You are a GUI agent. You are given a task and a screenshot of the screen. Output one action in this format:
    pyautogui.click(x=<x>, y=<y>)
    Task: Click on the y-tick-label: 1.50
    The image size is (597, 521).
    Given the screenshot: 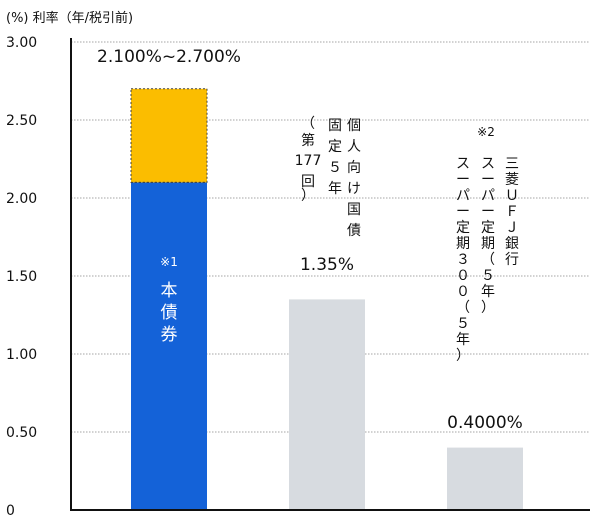 What is the action you would take?
    pyautogui.click(x=21, y=277)
    